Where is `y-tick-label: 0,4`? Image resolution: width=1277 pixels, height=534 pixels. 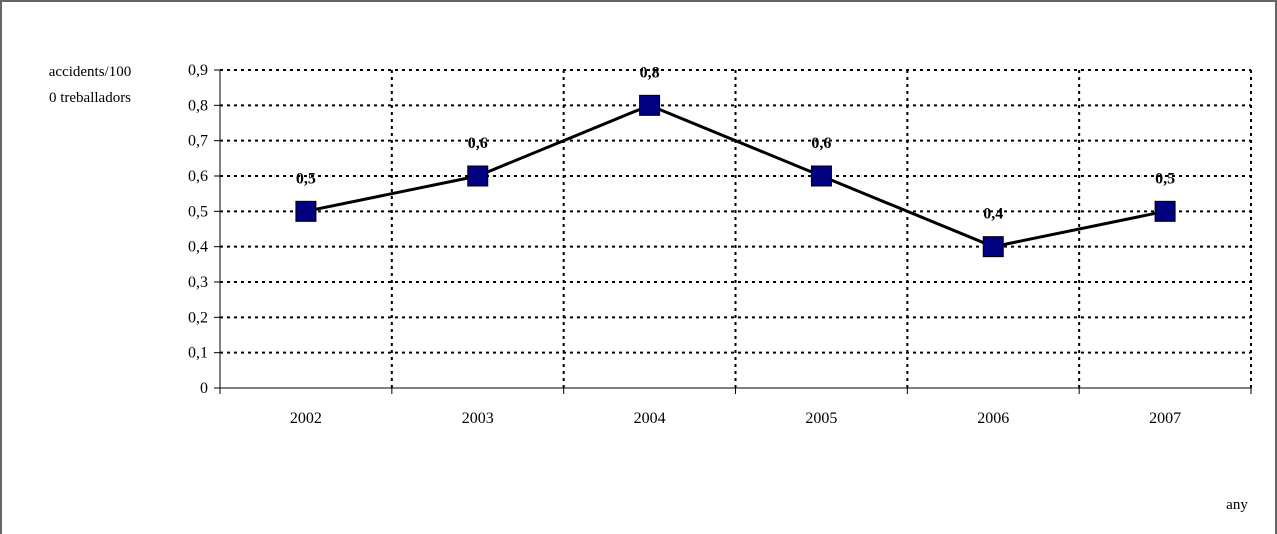
y-tick-label: 0,4 is located at coordinates (198, 247).